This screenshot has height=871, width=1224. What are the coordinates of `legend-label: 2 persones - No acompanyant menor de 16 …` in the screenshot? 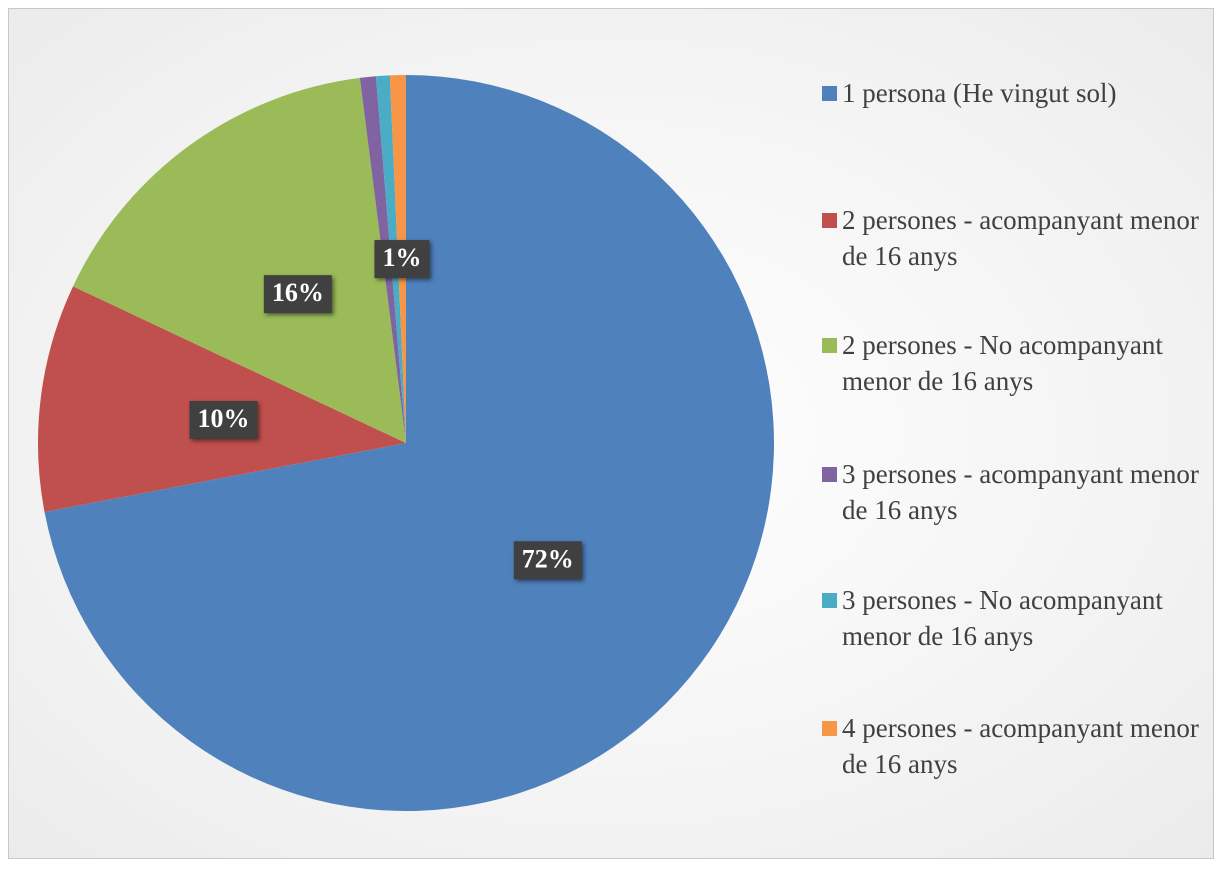 It's located at (1002, 363).